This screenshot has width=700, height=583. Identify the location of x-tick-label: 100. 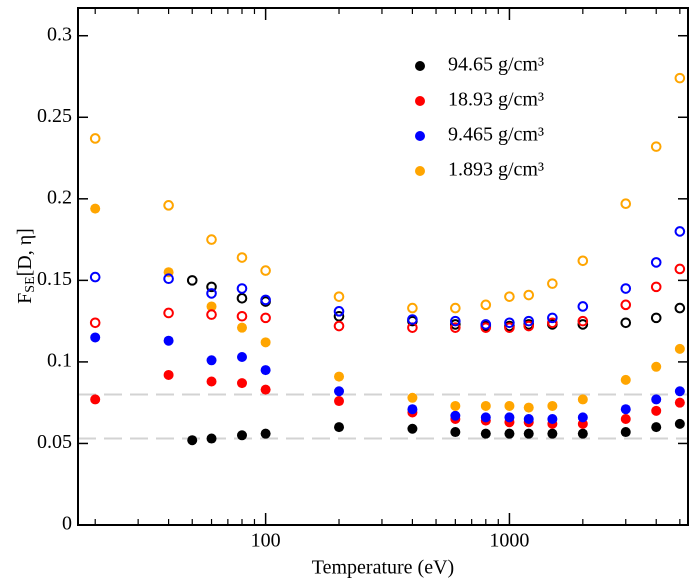
(266, 541).